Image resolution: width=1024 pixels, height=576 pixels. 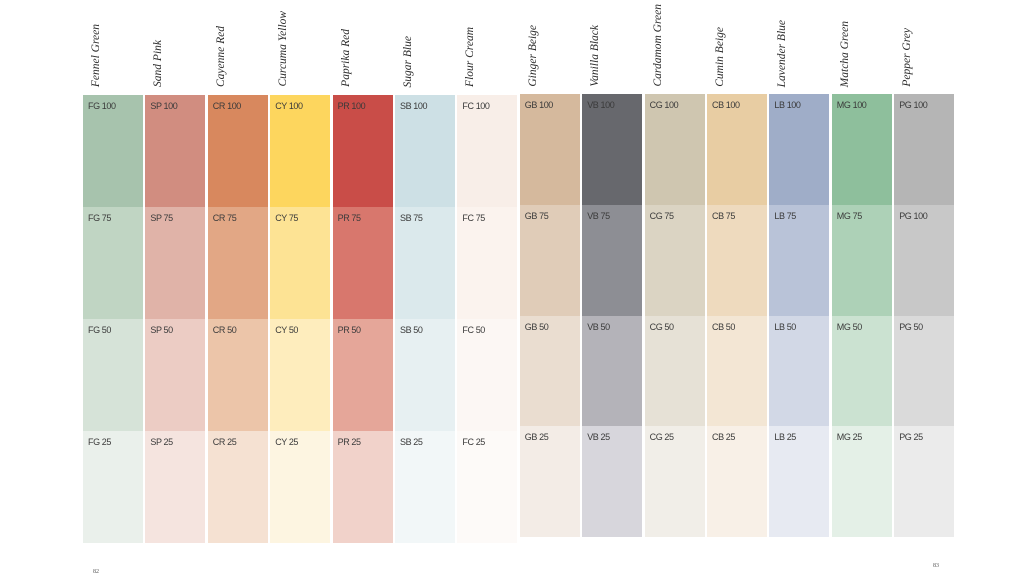 I want to click on swatch-code: FC 50, so click(x=473, y=330).